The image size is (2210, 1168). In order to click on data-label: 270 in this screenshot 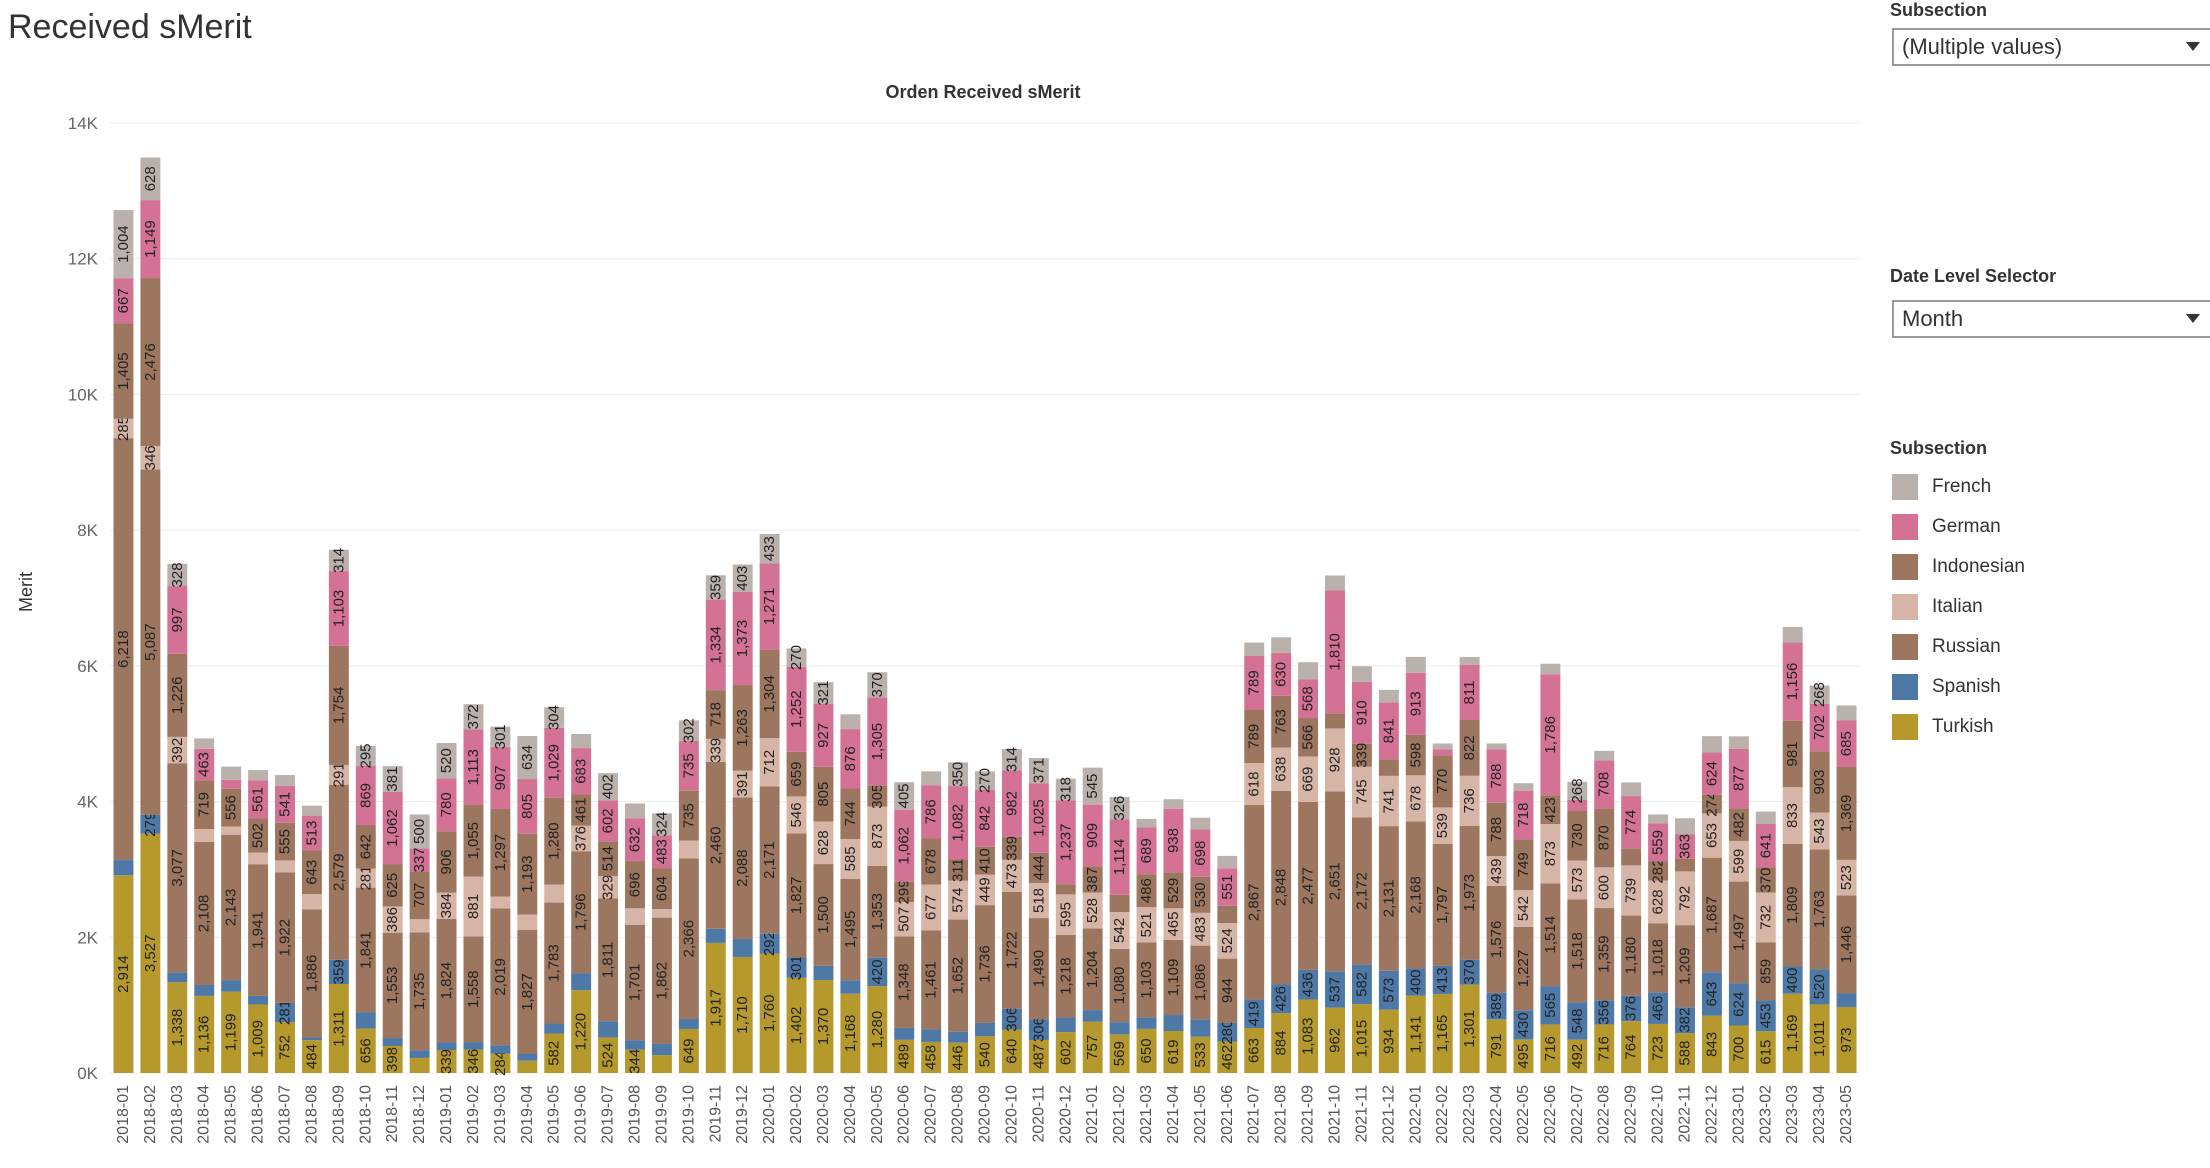, I will do `click(796, 657)`.